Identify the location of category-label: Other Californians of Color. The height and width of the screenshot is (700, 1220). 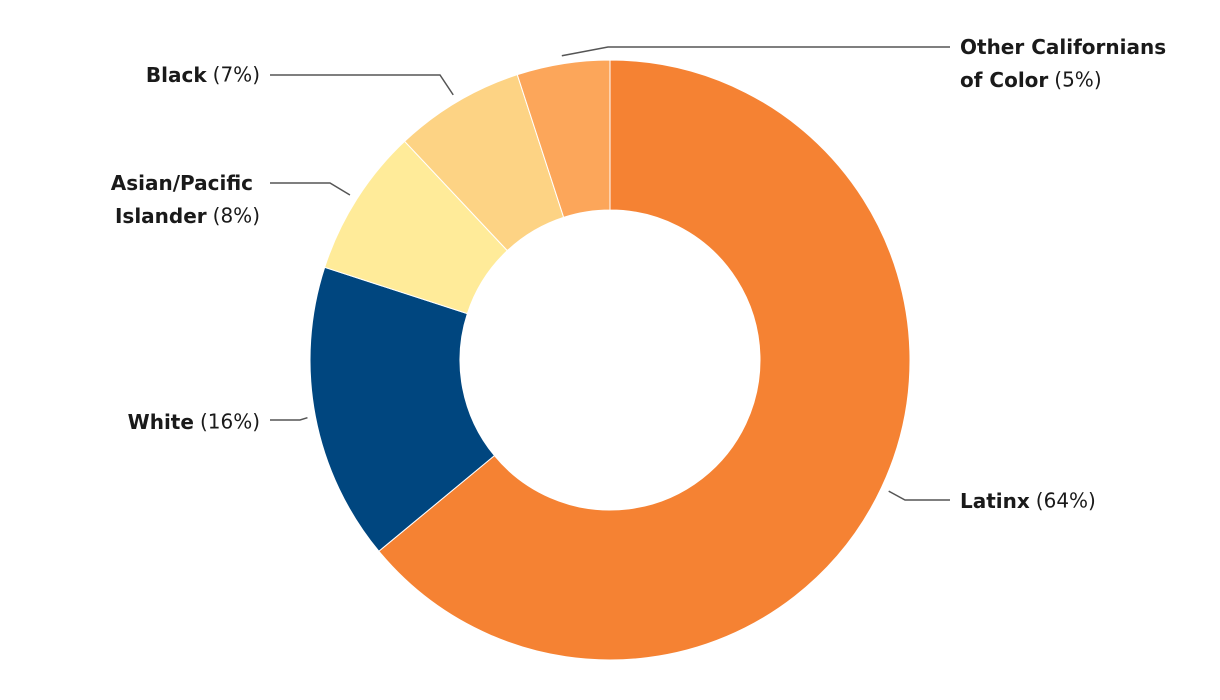
(1066, 63).